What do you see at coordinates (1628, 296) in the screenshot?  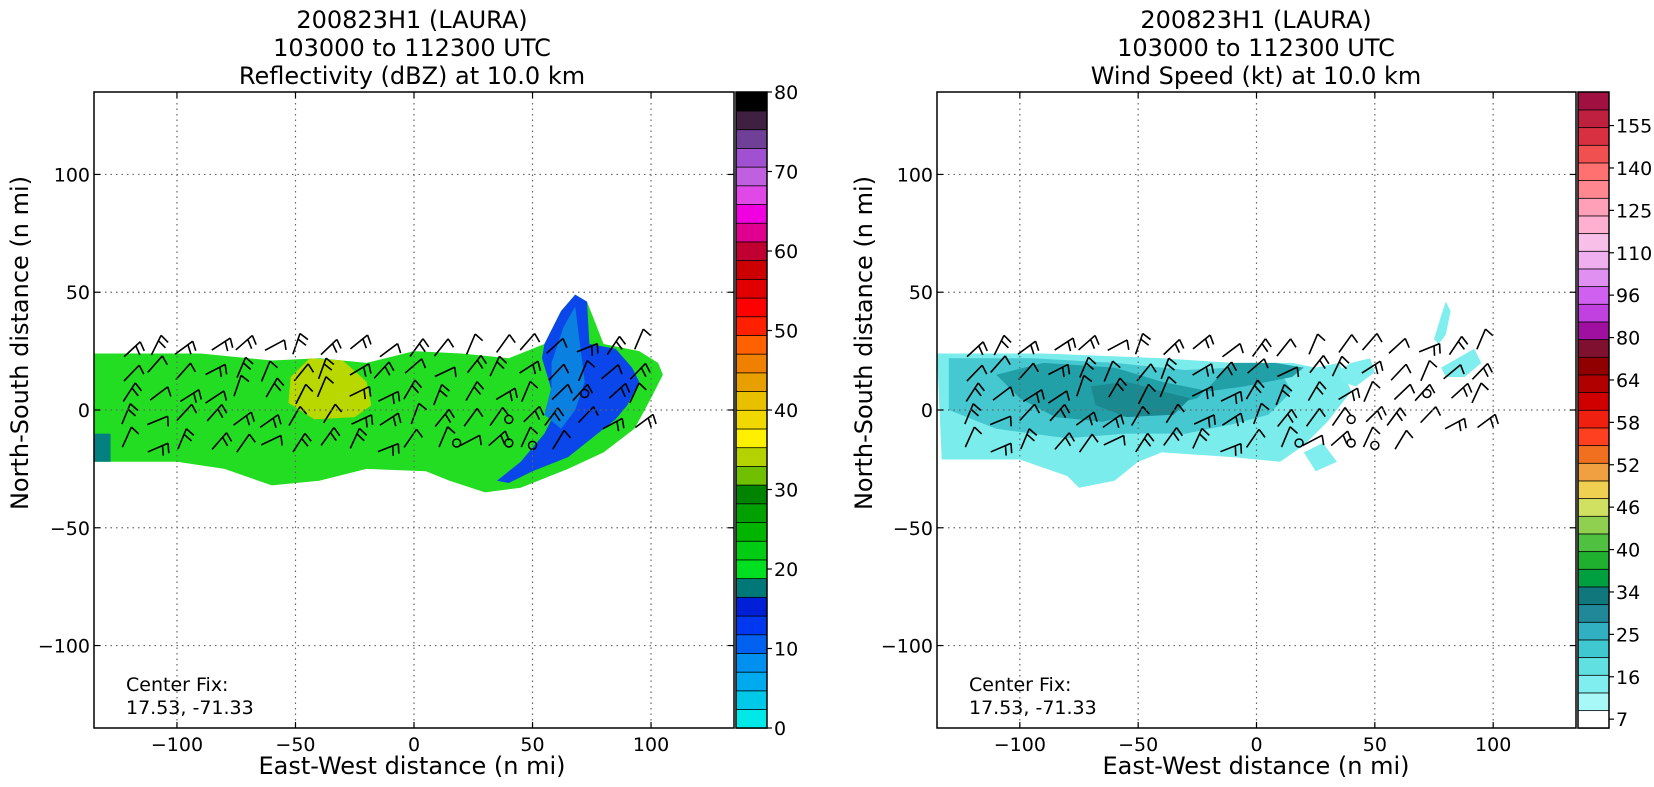 I see `colorbar-tick-label: 96` at bounding box center [1628, 296].